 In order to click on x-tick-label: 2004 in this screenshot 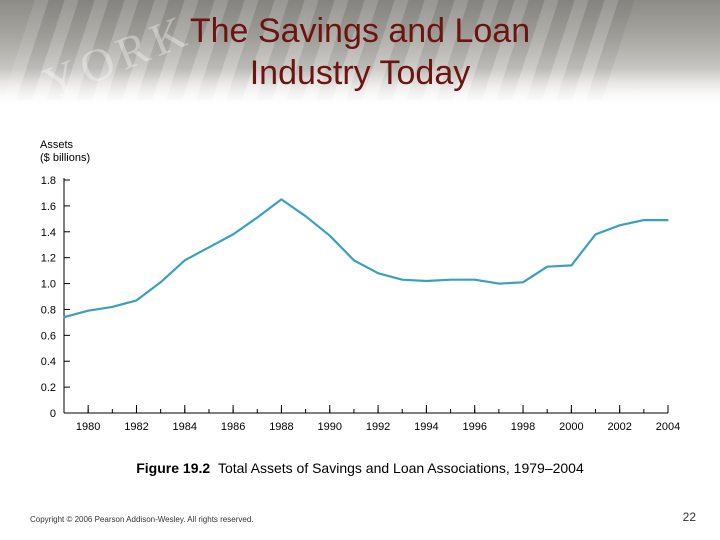, I will do `click(668, 427)`.